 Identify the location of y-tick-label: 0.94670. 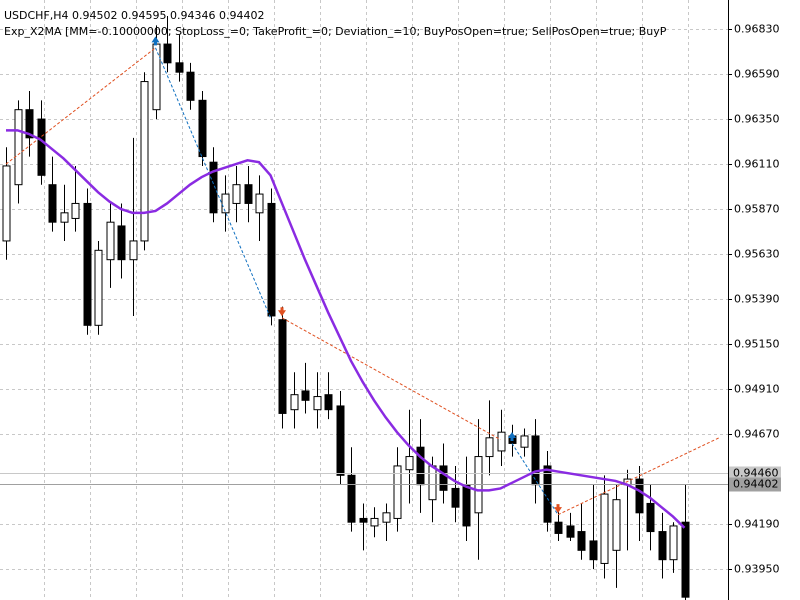
(757, 434).